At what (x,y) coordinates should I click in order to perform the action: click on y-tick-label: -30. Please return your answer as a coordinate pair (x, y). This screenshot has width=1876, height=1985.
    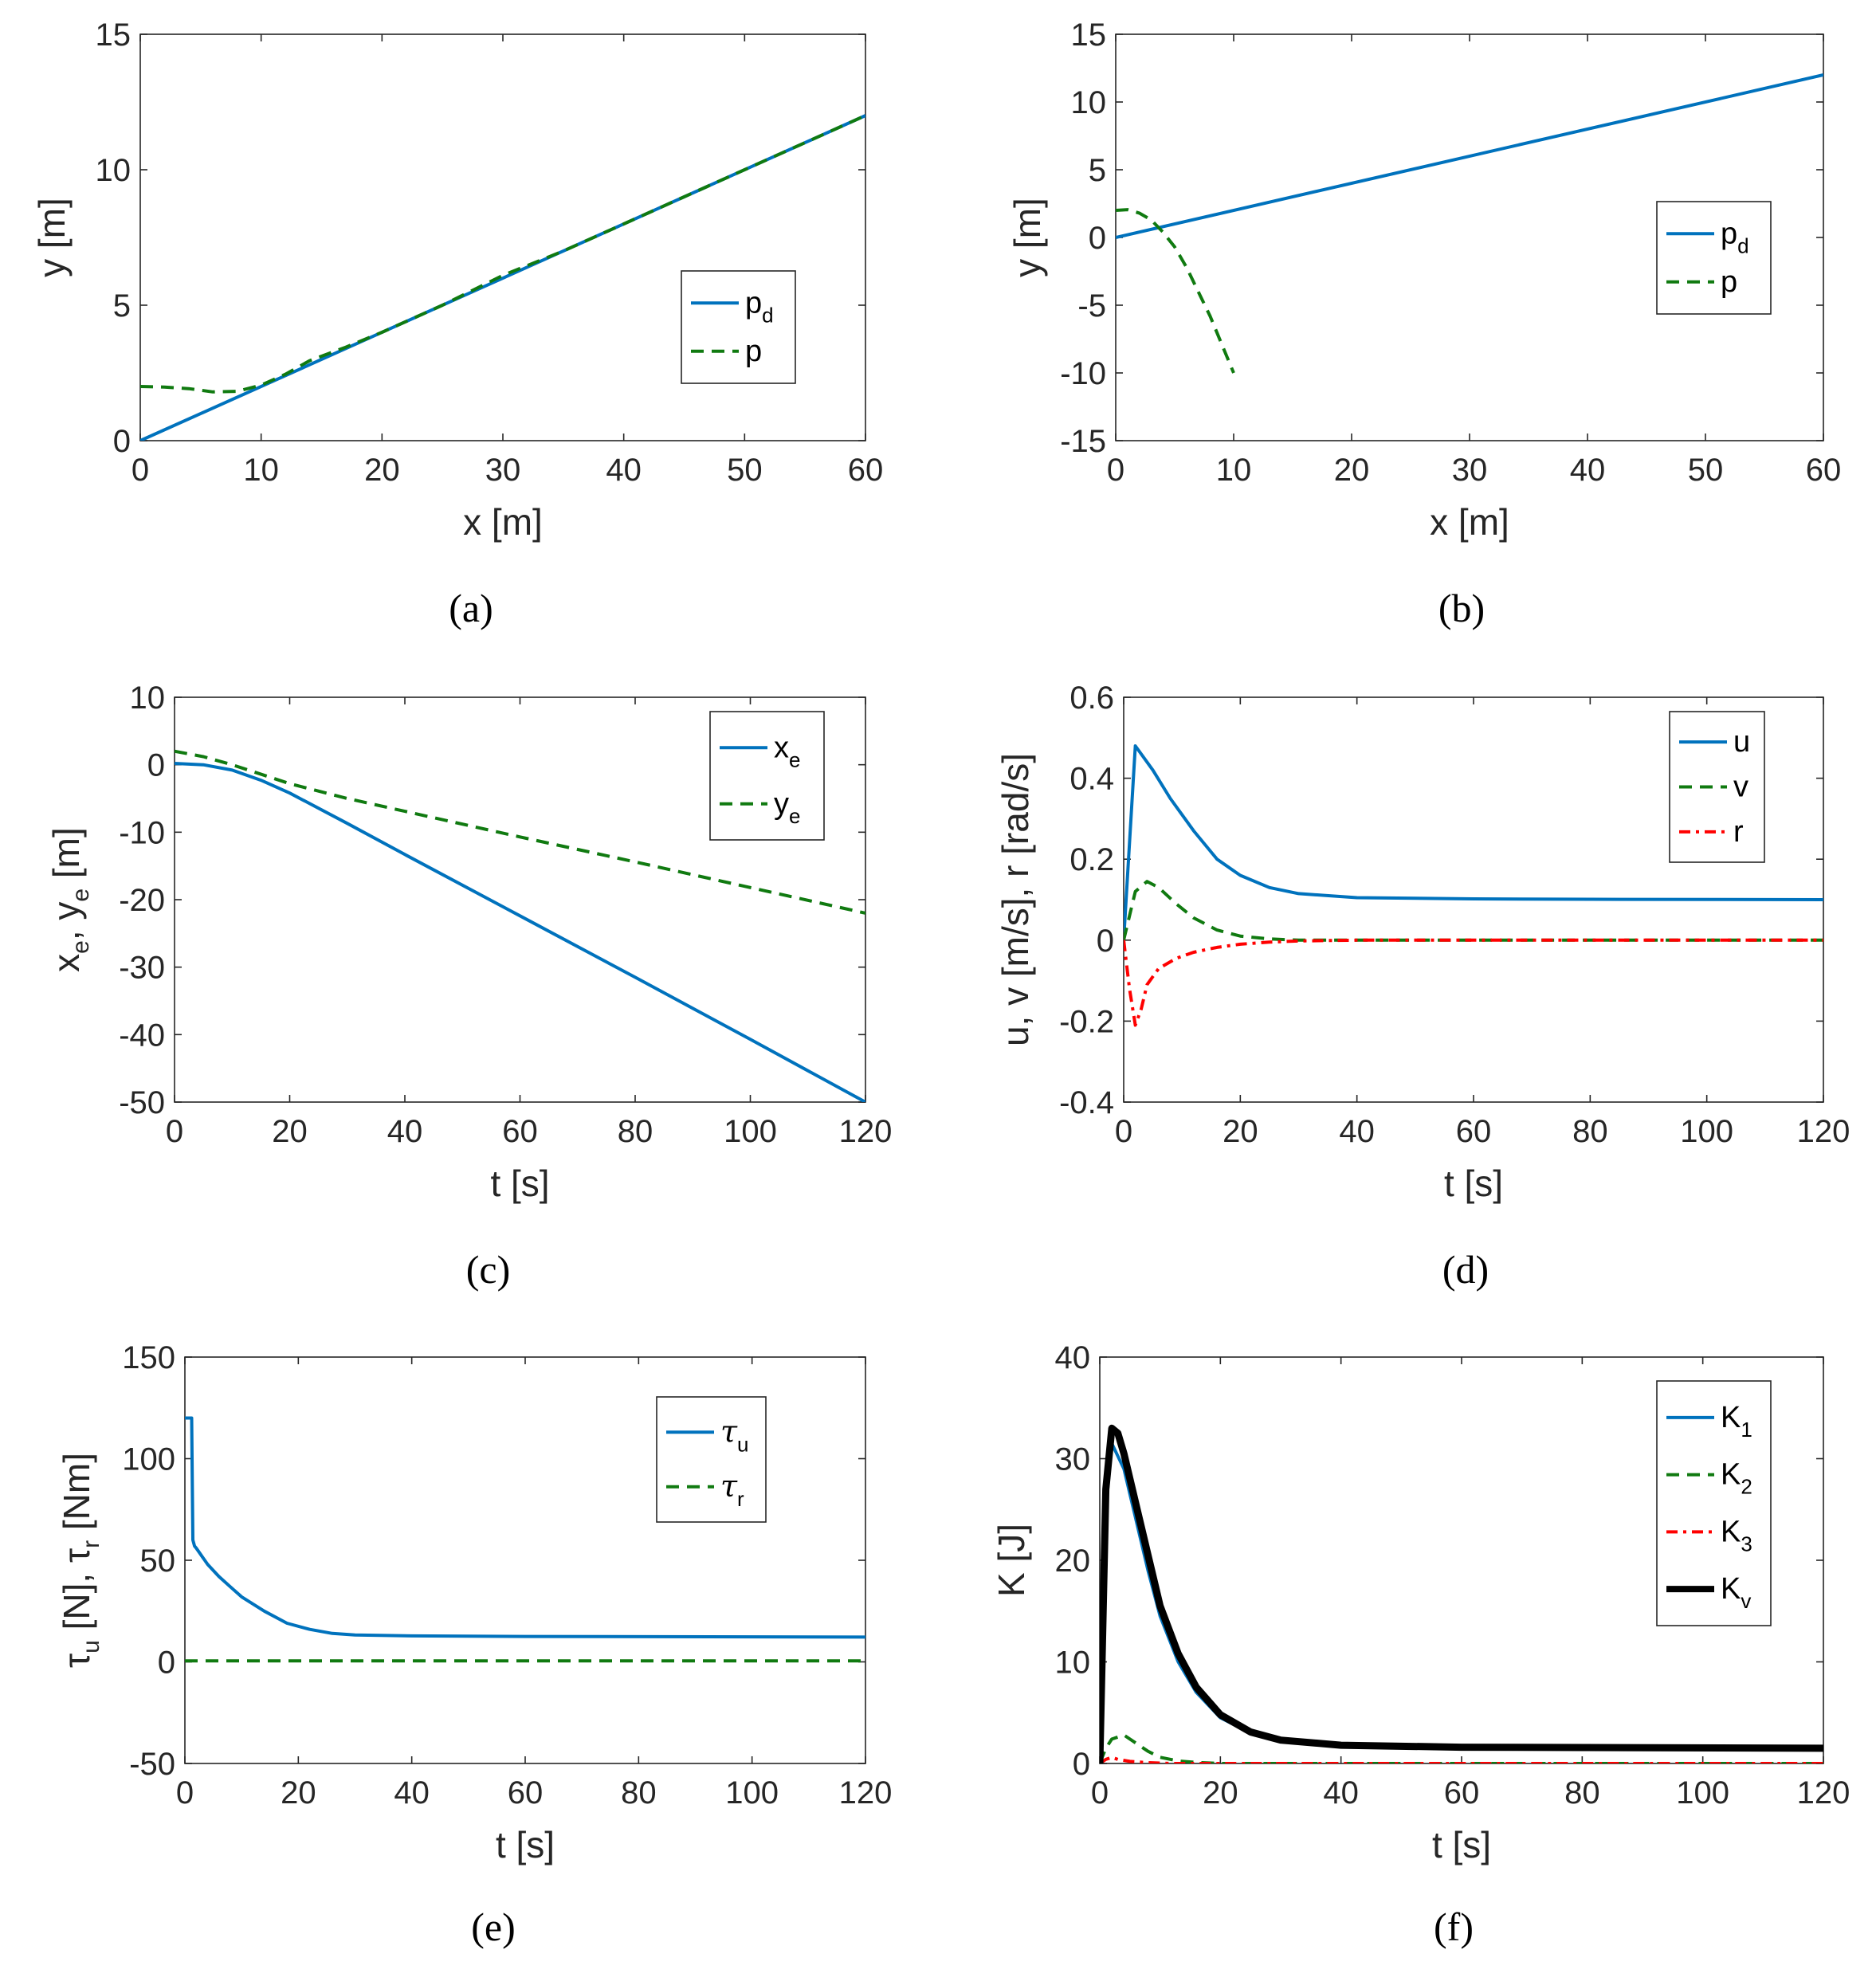
    Looking at the image, I should click on (142, 968).